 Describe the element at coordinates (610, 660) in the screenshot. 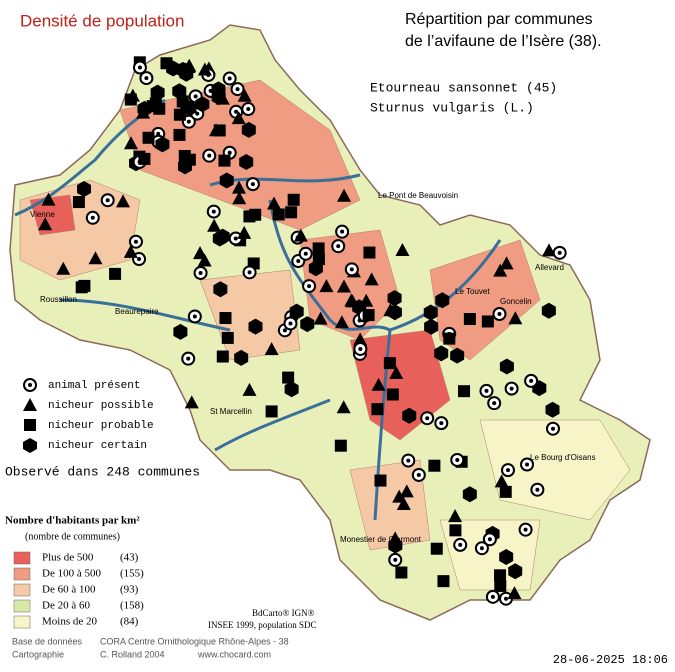

I see `timestamp: 28-06-2025 18:06` at that location.